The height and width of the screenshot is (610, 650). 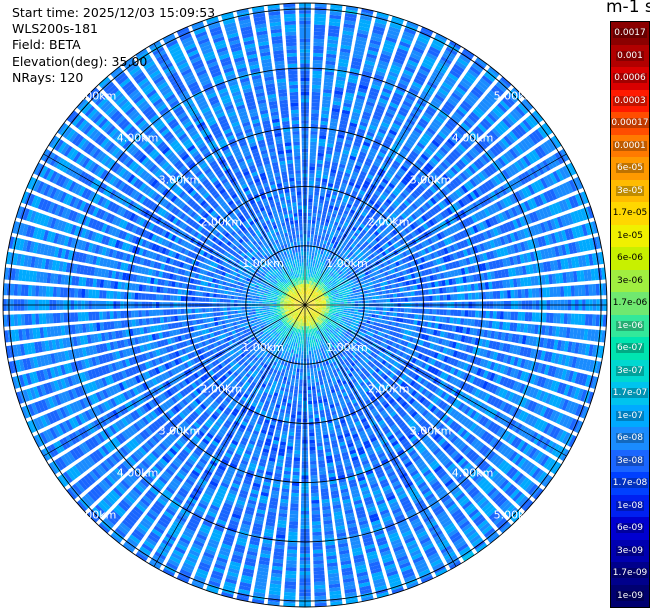 I want to click on ray, so click(x=419, y=201).